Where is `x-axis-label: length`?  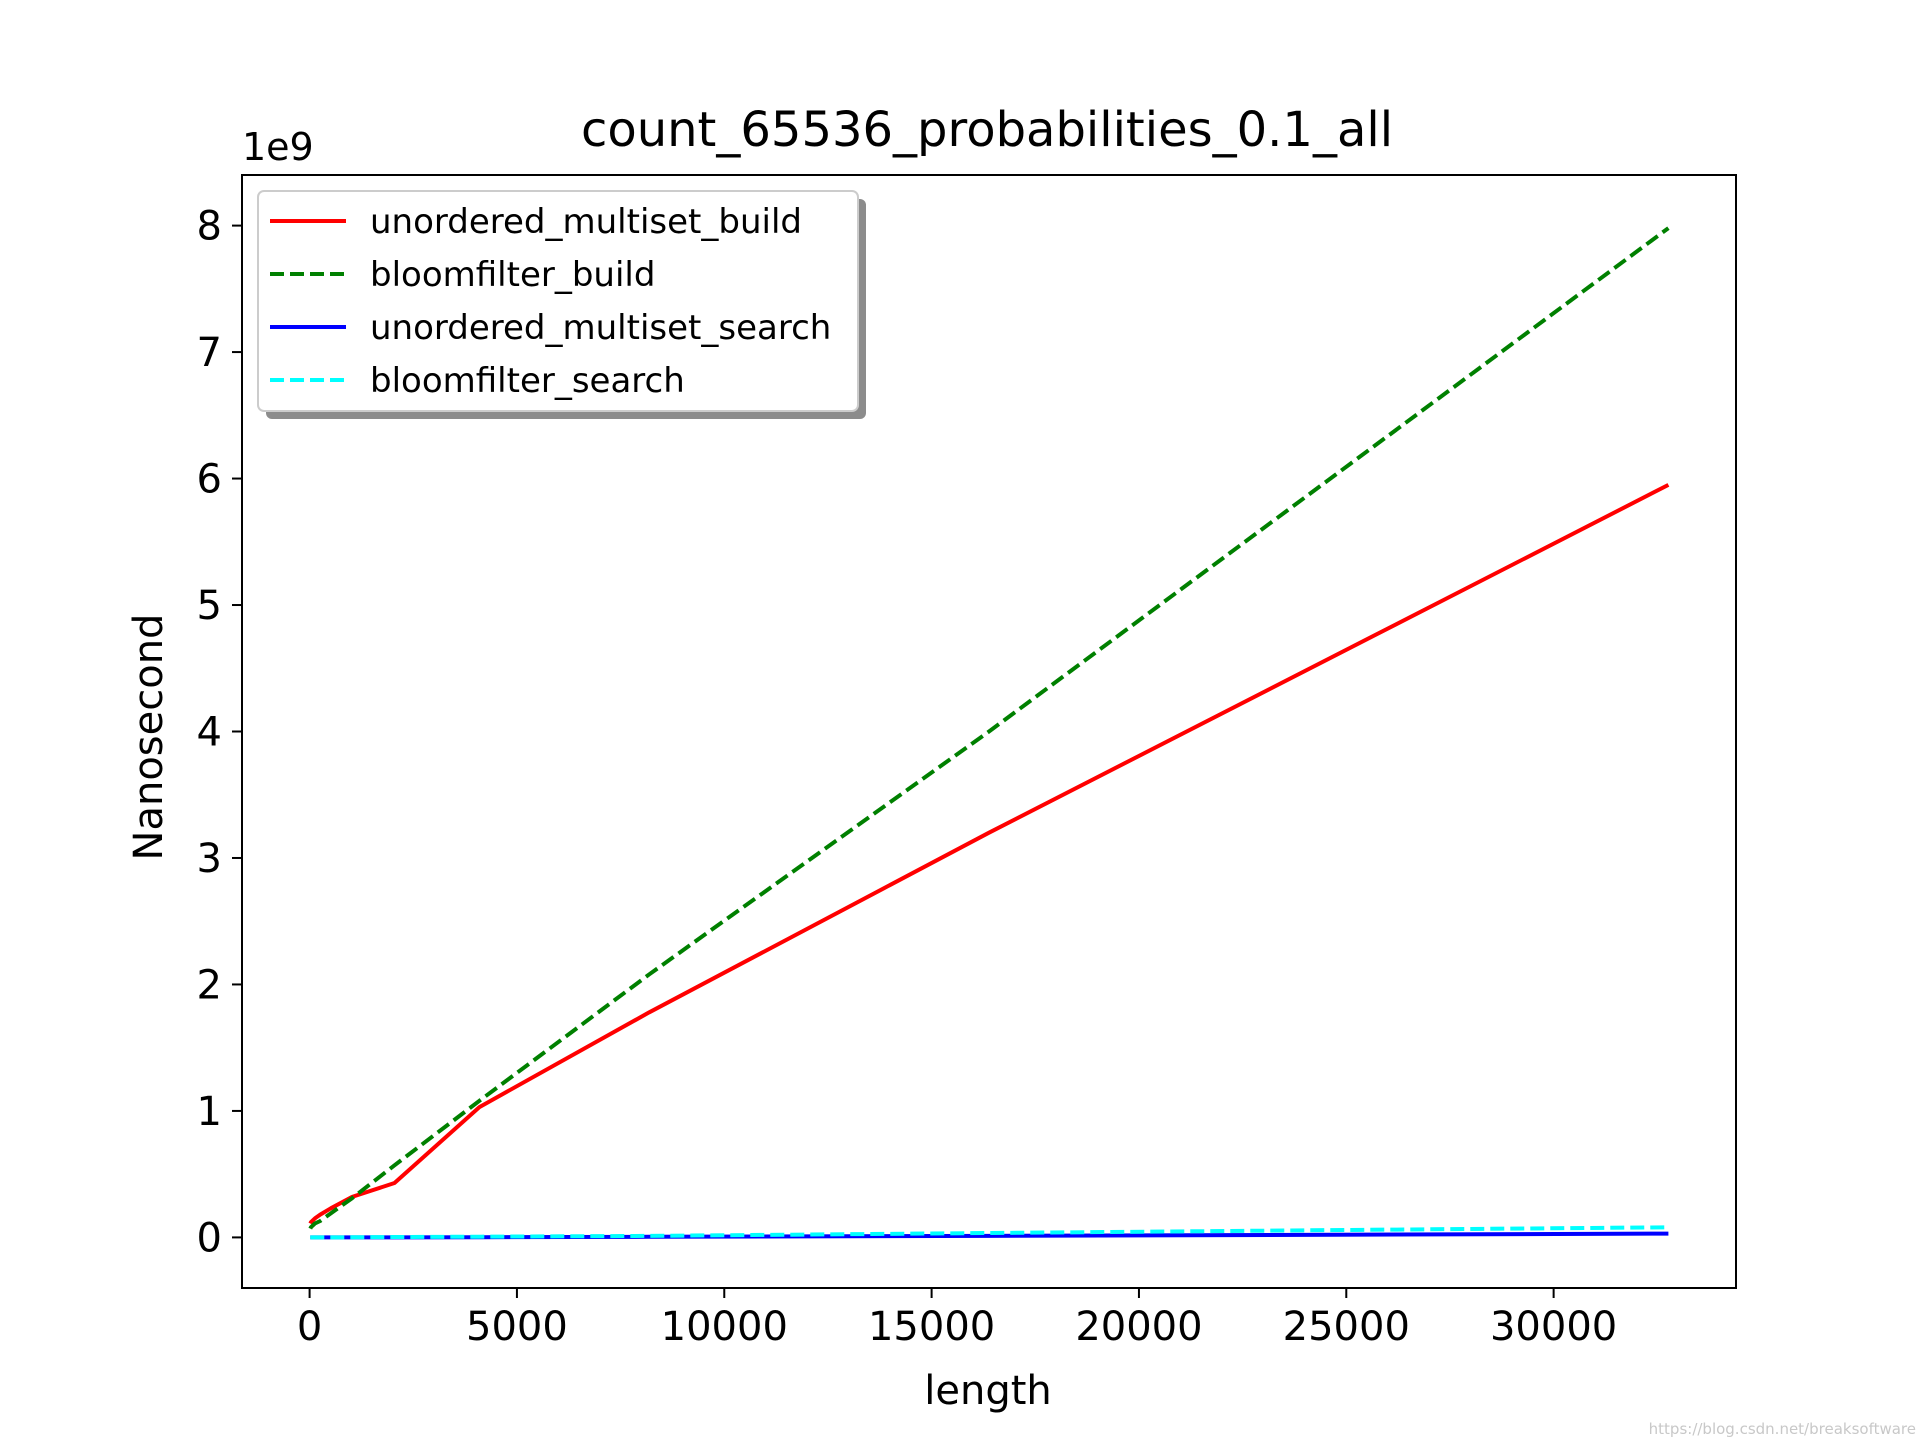 x-axis-label: length is located at coordinates (988, 1391).